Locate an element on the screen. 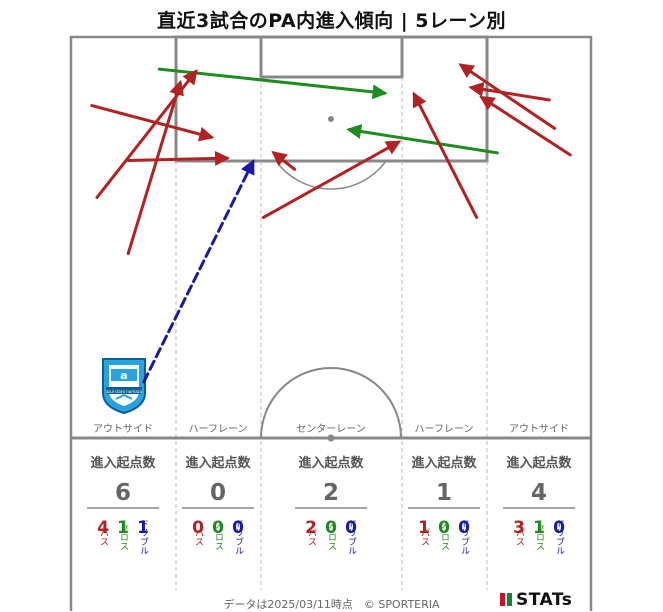 This screenshot has width=663, height=612. lane-3-pass-count: 2 is located at coordinates (311, 528).